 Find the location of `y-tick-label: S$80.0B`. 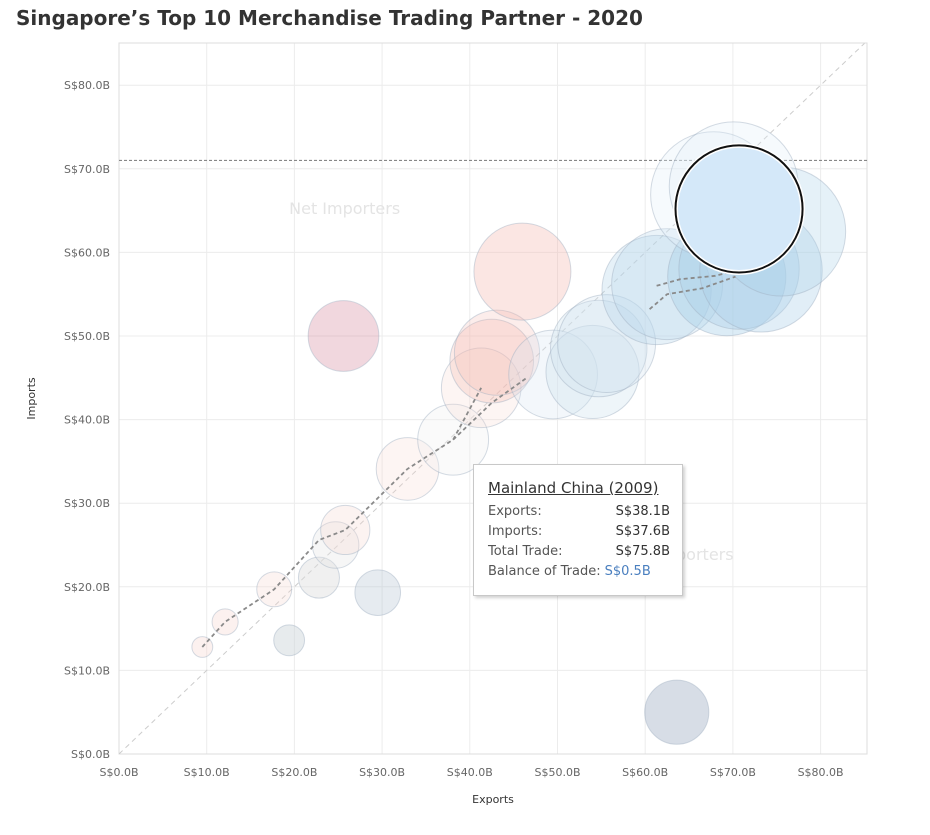

y-tick-label: S$80.0B is located at coordinates (87, 85).